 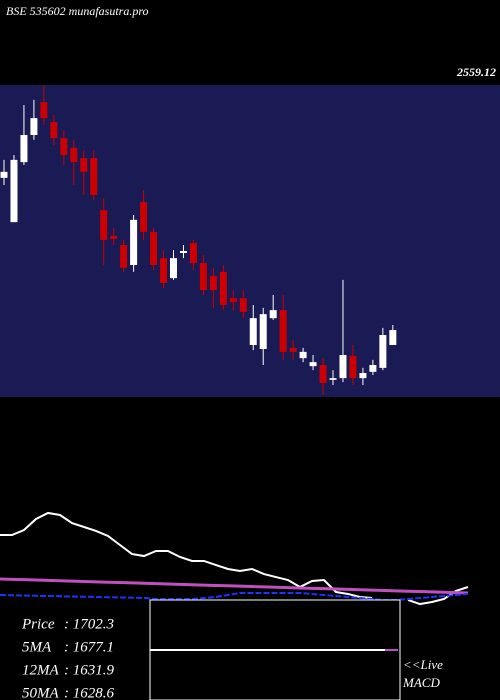 I want to click on macd-label: MACD, so click(x=421, y=682).